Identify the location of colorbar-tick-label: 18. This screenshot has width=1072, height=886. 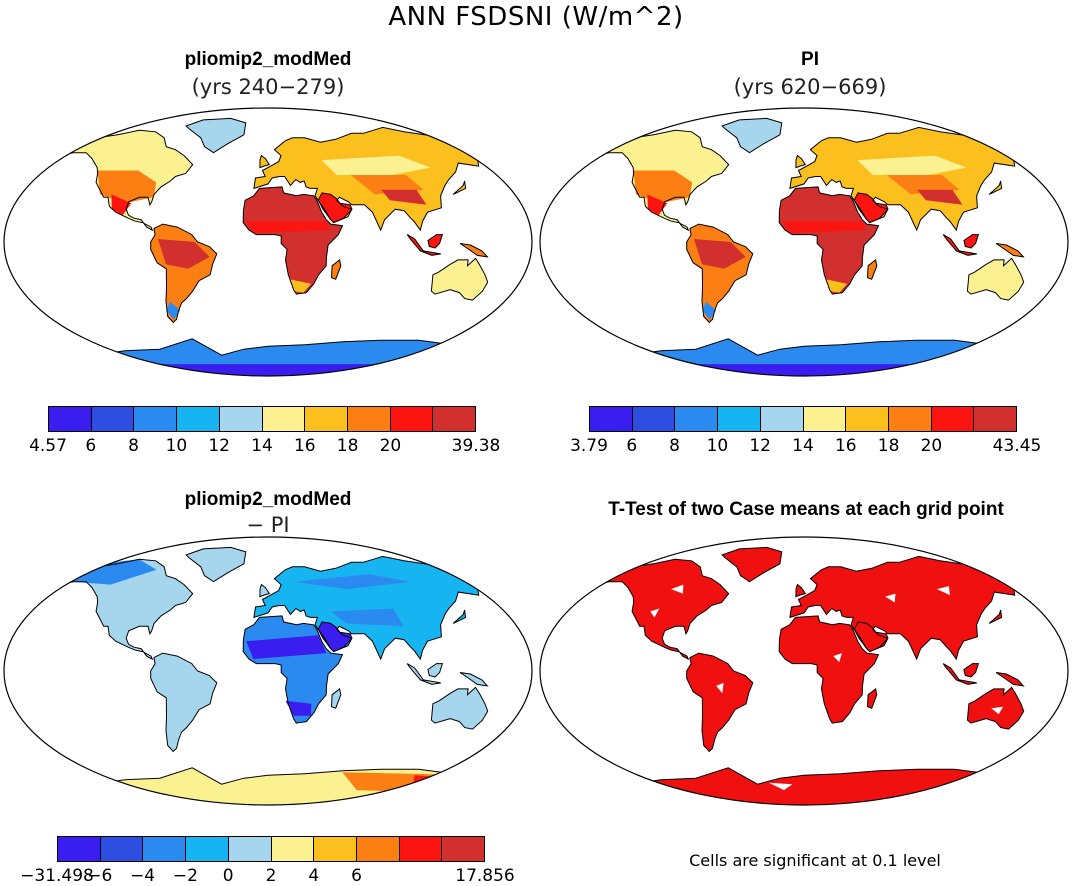
(347, 446).